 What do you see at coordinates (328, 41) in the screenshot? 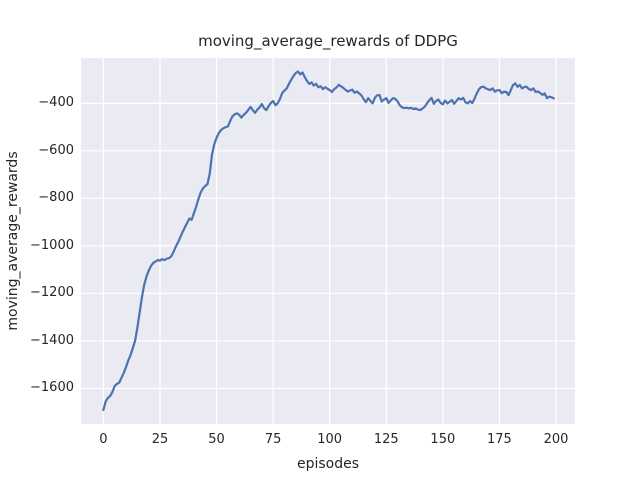
I see `chart-title: moving_average_rewards of DDPG` at bounding box center [328, 41].